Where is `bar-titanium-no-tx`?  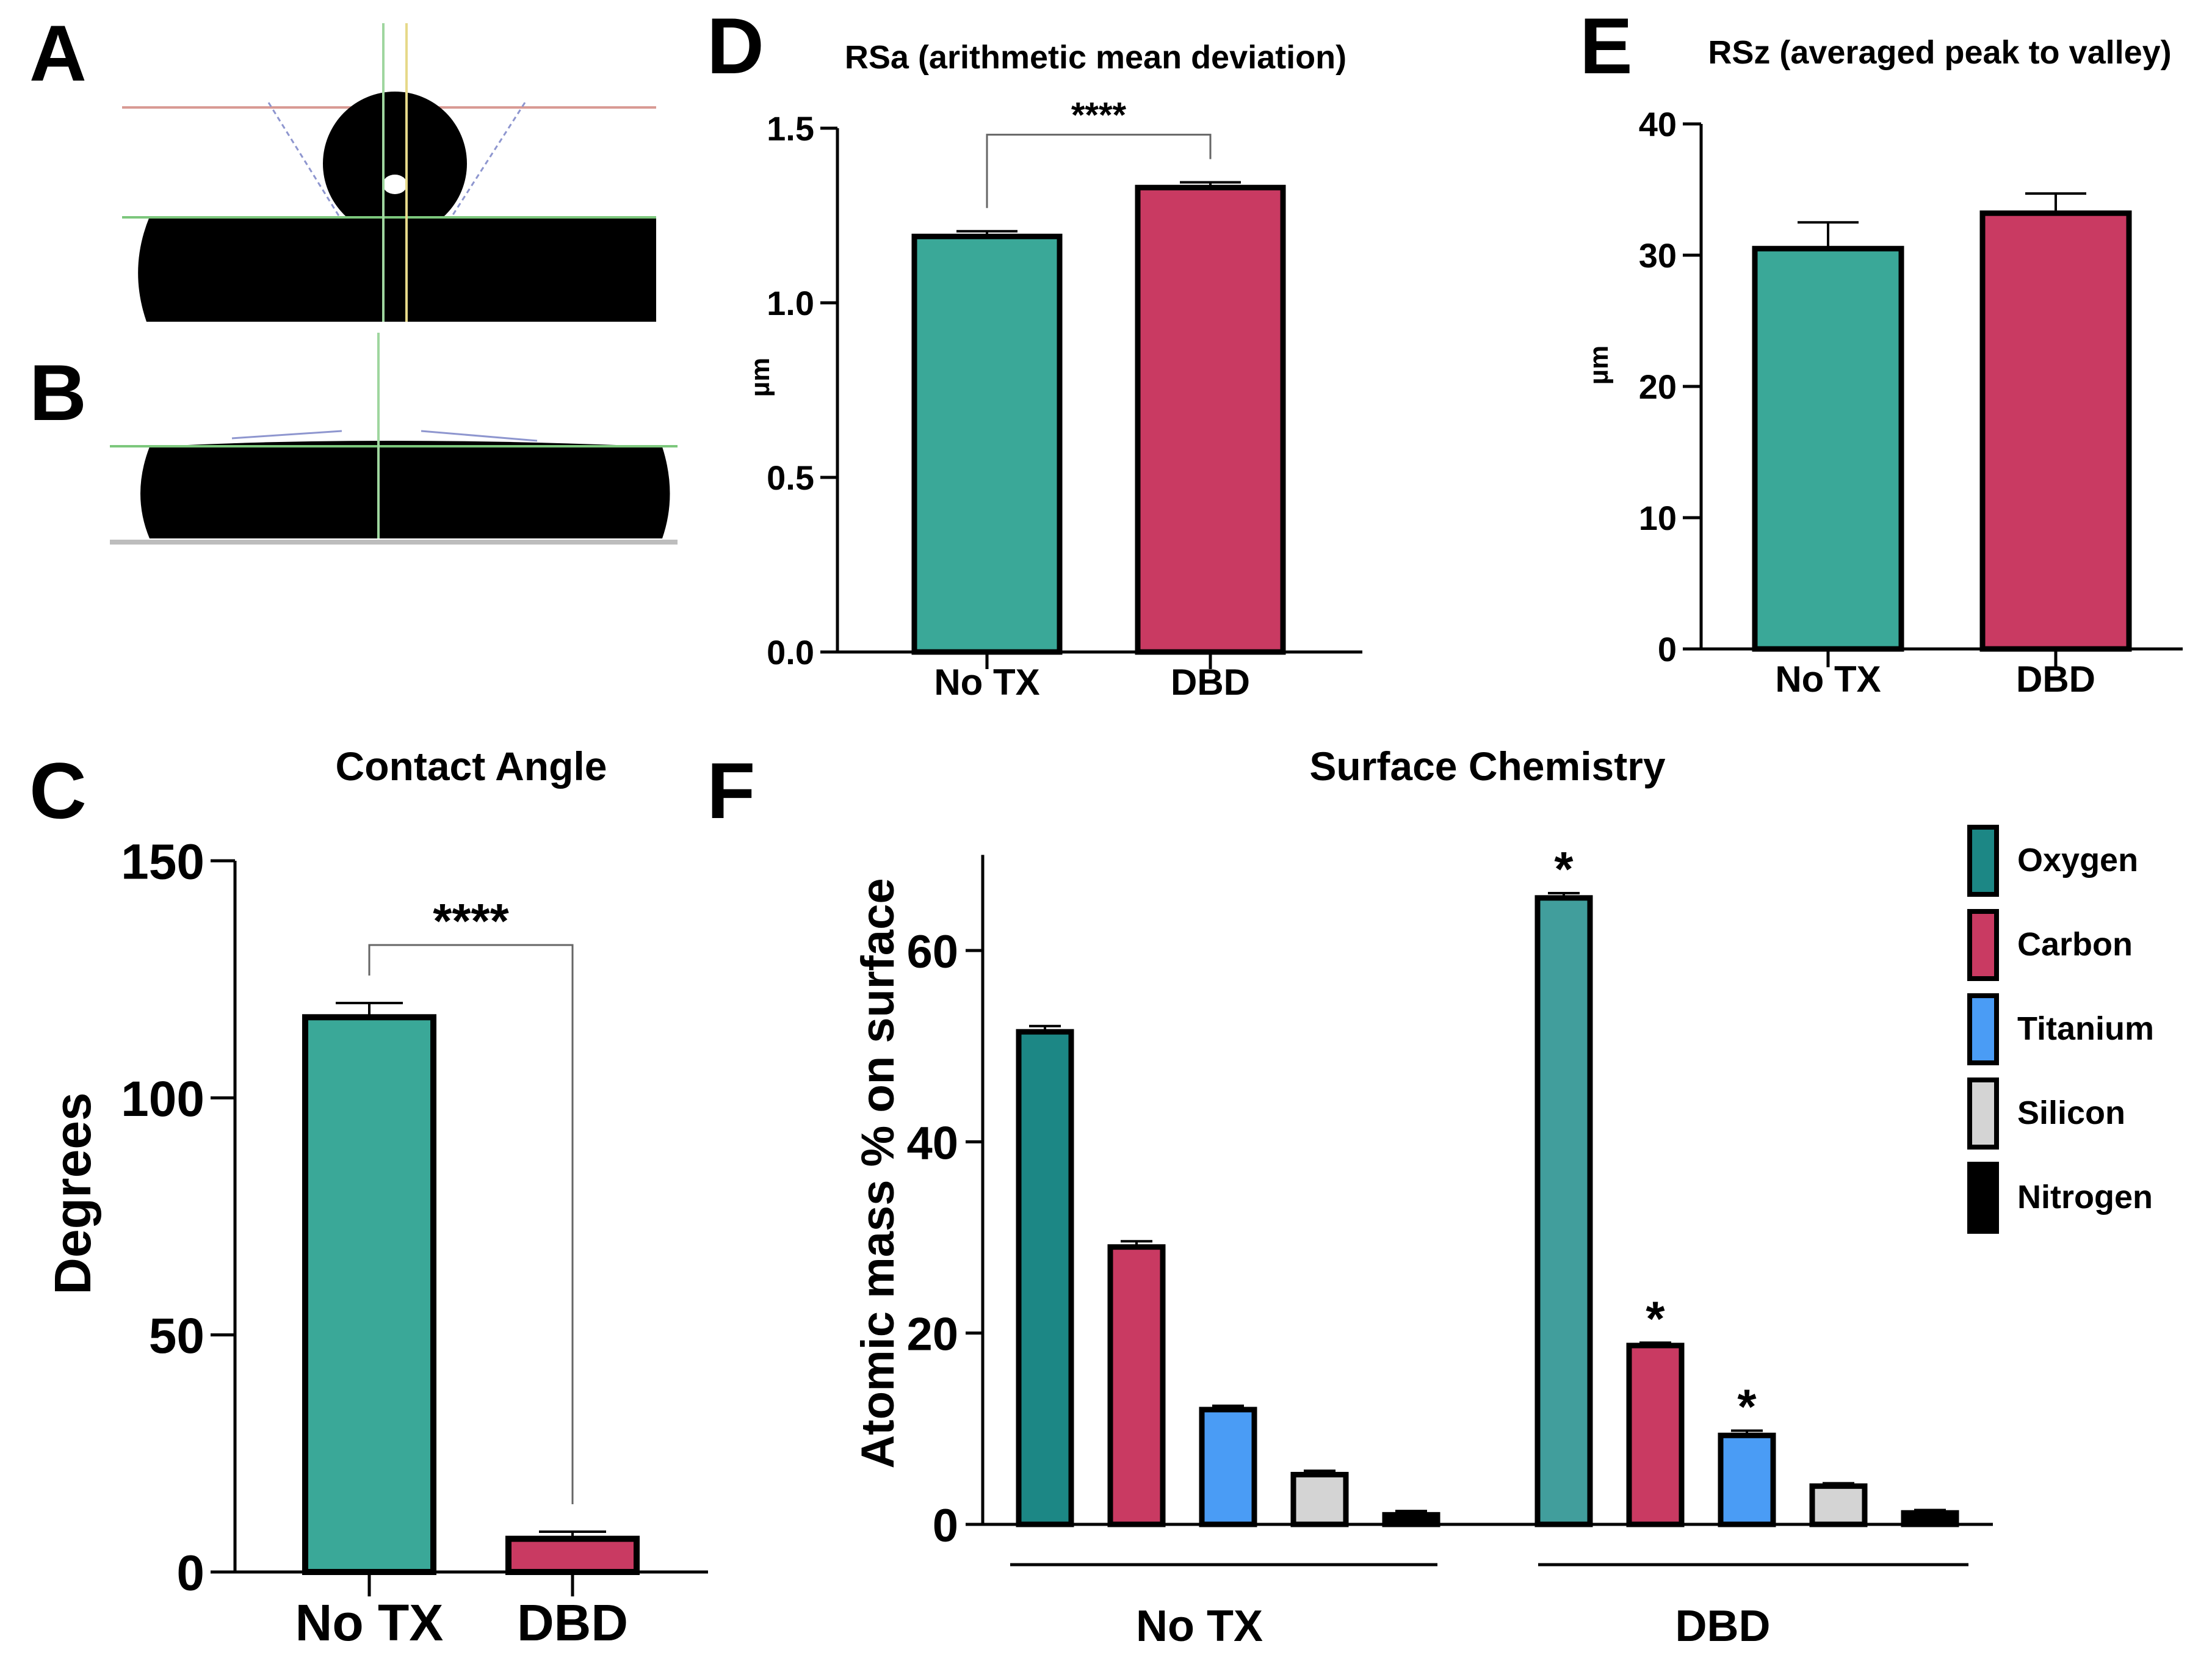 bar-titanium-no-tx is located at coordinates (1228, 1467).